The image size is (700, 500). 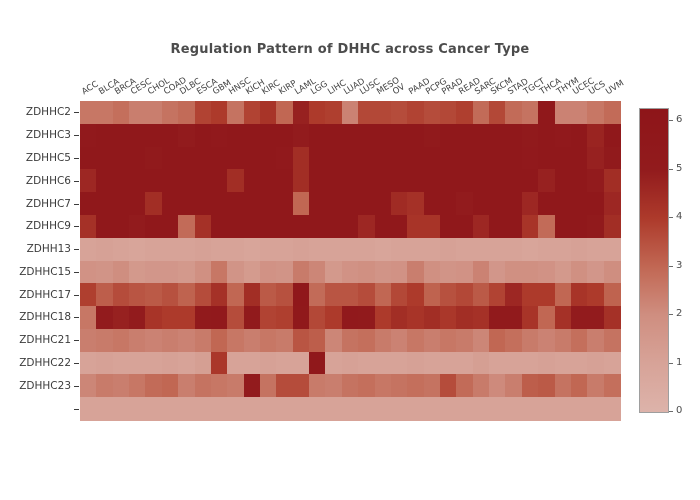 What do you see at coordinates (45, 294) in the screenshot?
I see `y-tick-label: ZDHHC17` at bounding box center [45, 294].